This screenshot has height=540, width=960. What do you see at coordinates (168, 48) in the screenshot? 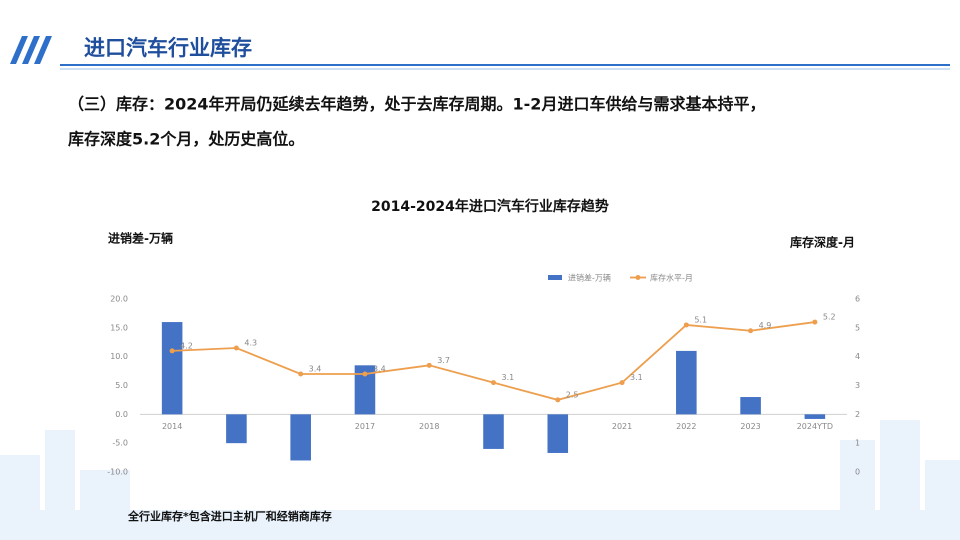
I see `header-title: 进口汽车行业库存` at bounding box center [168, 48].